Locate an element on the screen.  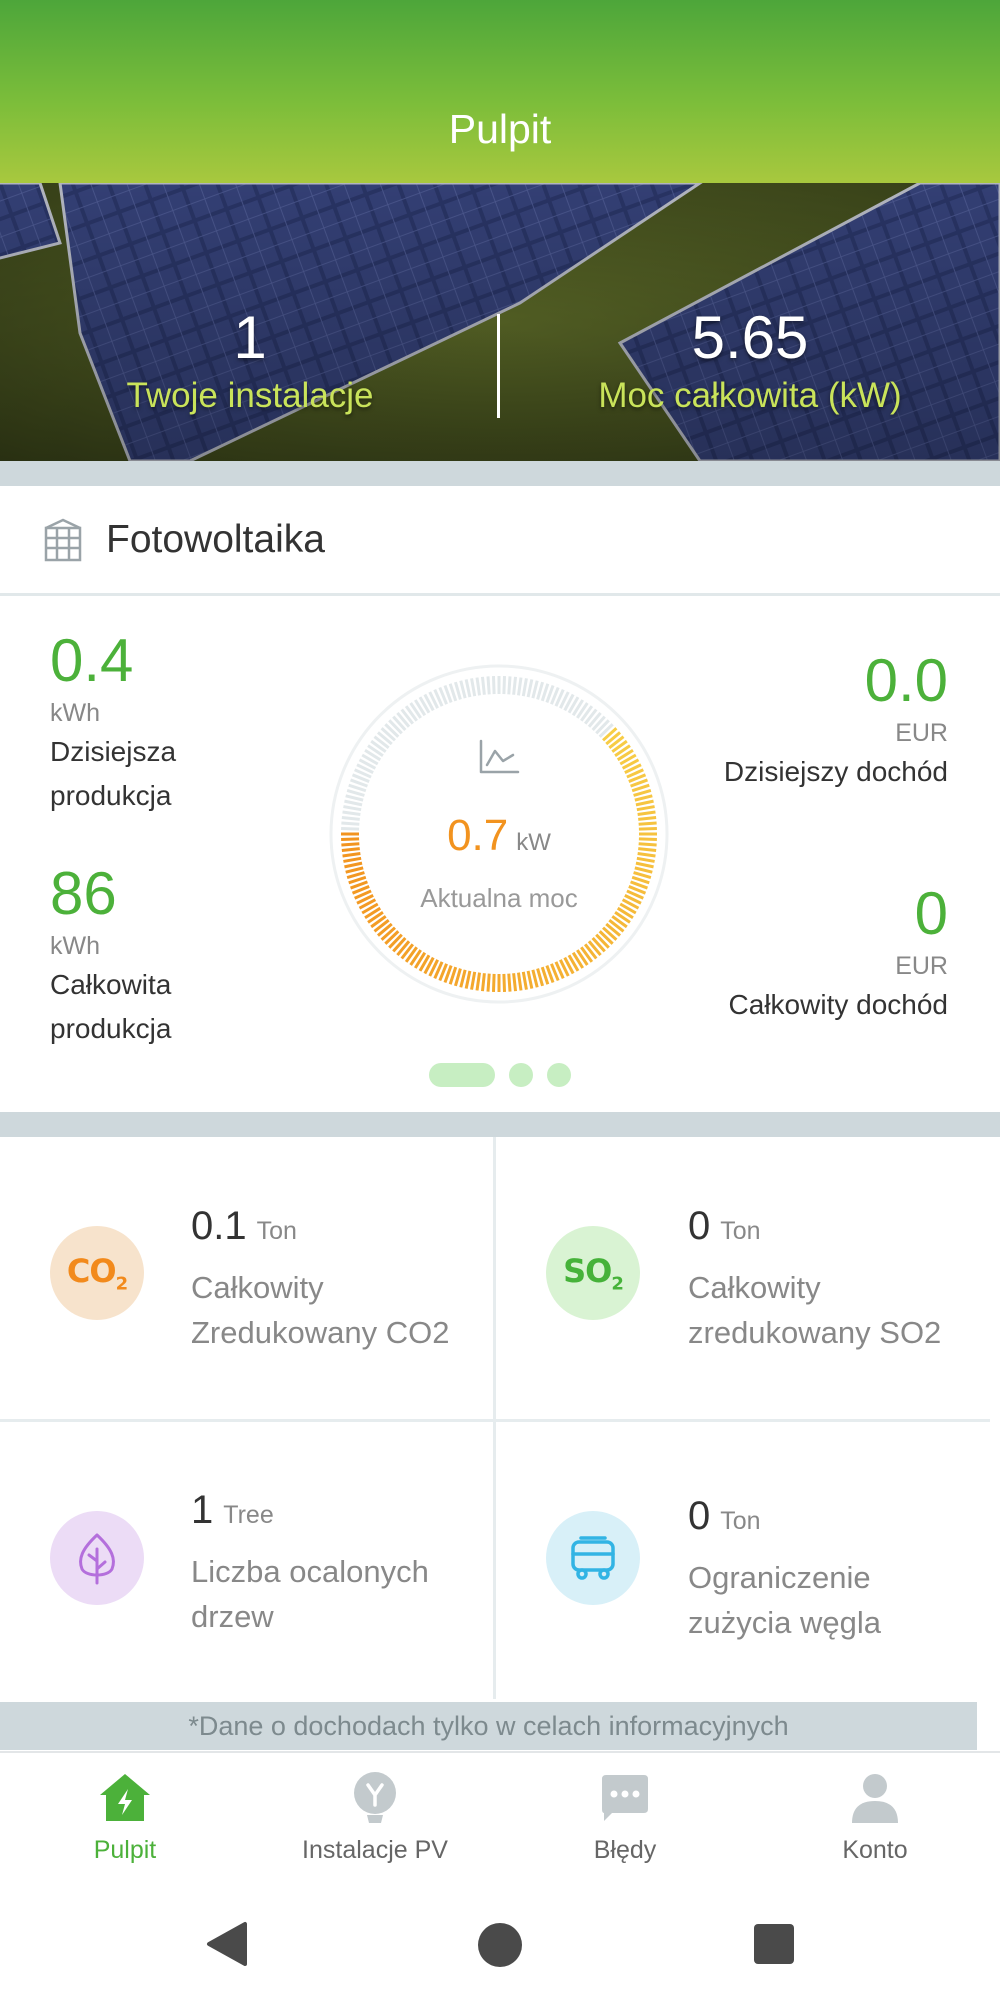
gauge-content: 0.7 kW Aktualna moc is located at coordinates (499, 834).